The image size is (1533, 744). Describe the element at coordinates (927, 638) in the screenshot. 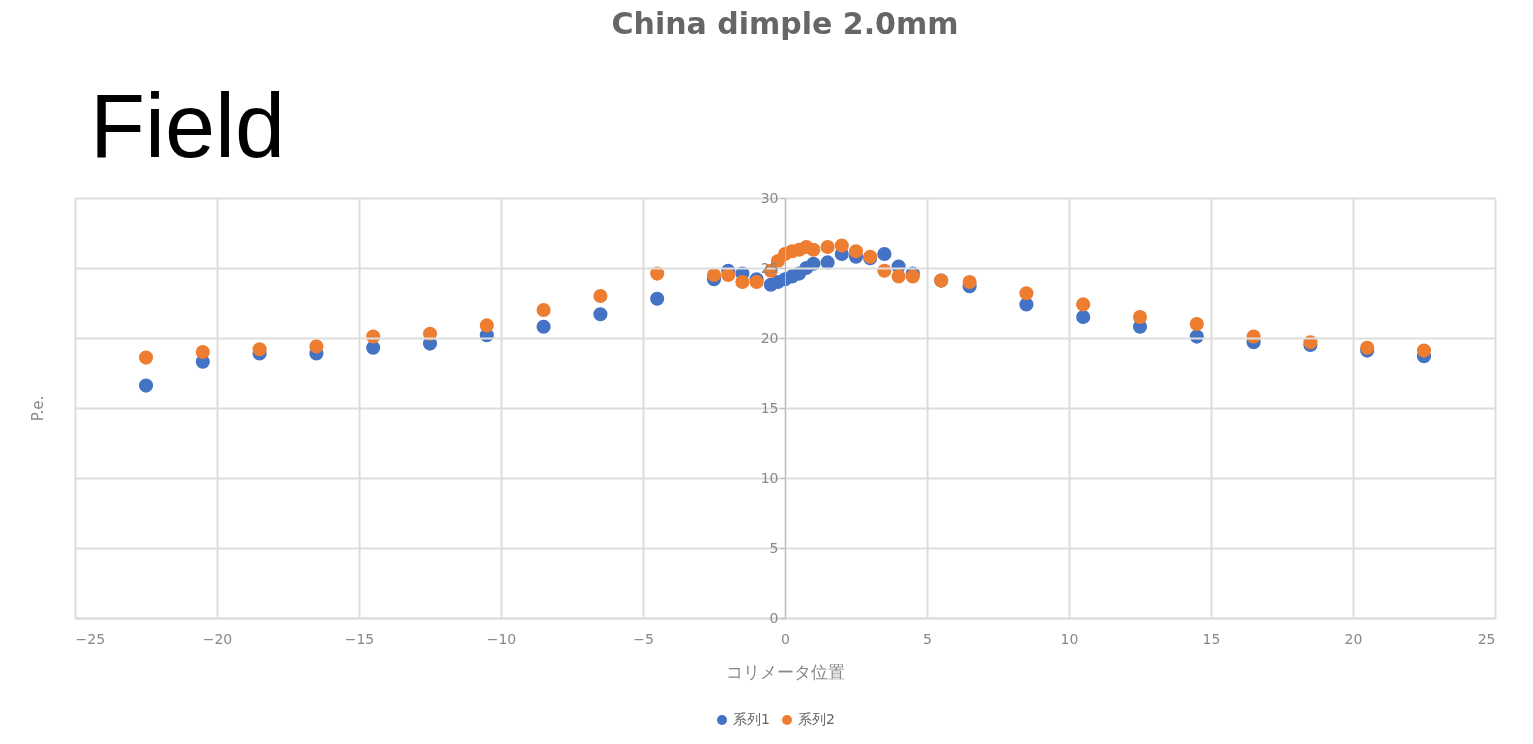

I see `x-tick-label: 5` at that location.